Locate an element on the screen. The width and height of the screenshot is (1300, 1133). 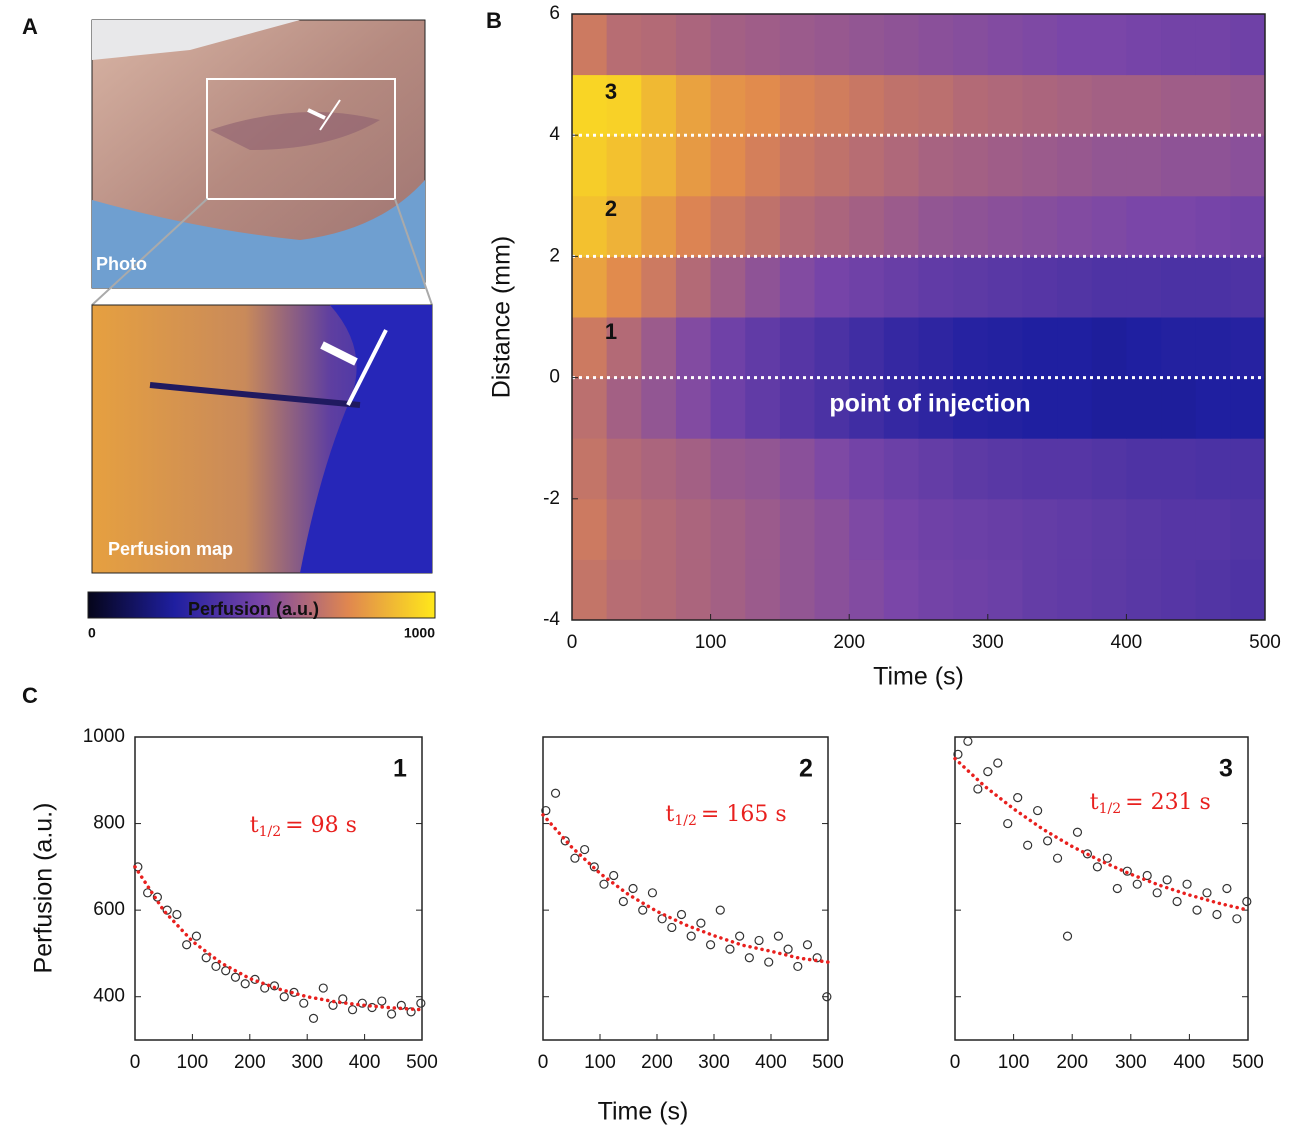
region-label: 2 is located at coordinates (611, 208).